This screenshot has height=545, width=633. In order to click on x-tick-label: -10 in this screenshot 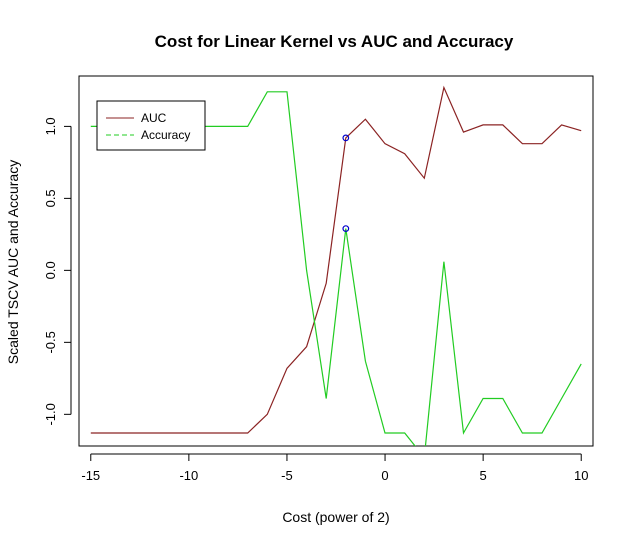, I will do `click(188, 475)`.